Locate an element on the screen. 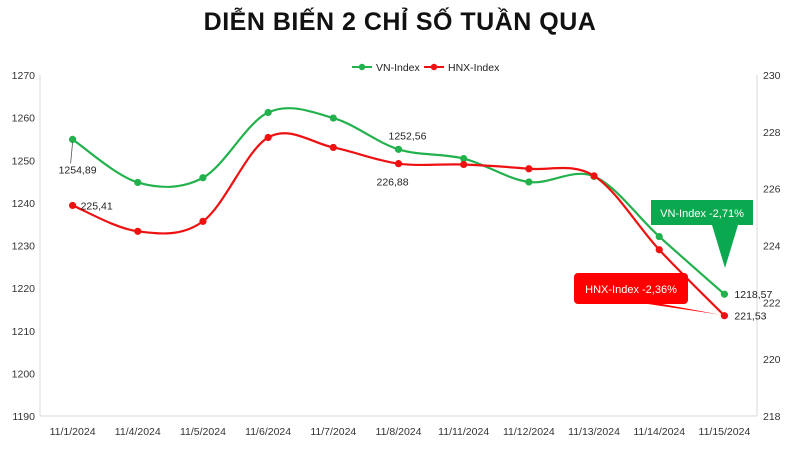 This screenshot has height=451, width=800. data-label: 1252,56 is located at coordinates (408, 136).